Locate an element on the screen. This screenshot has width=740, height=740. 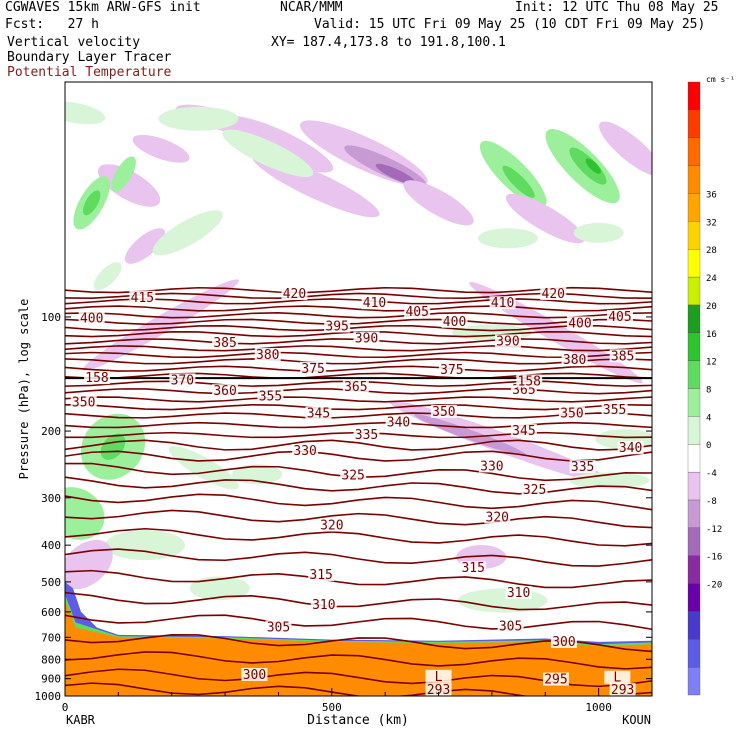
colorbar-unit: cm s⁻¹ is located at coordinates (720, 79).